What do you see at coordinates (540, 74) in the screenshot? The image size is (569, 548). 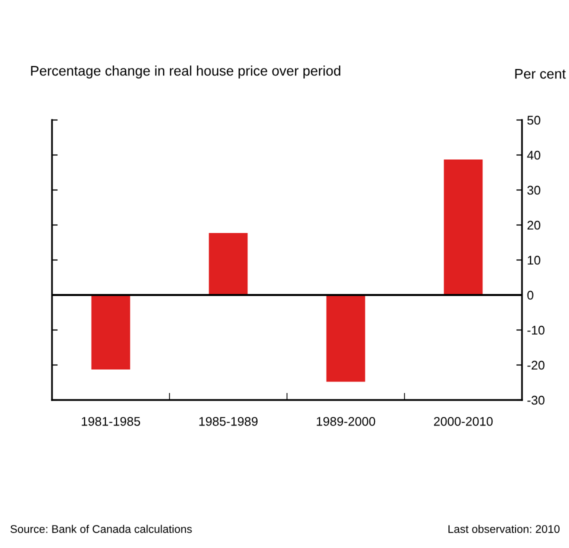 I see `y-axis-title: Per cent` at bounding box center [540, 74].